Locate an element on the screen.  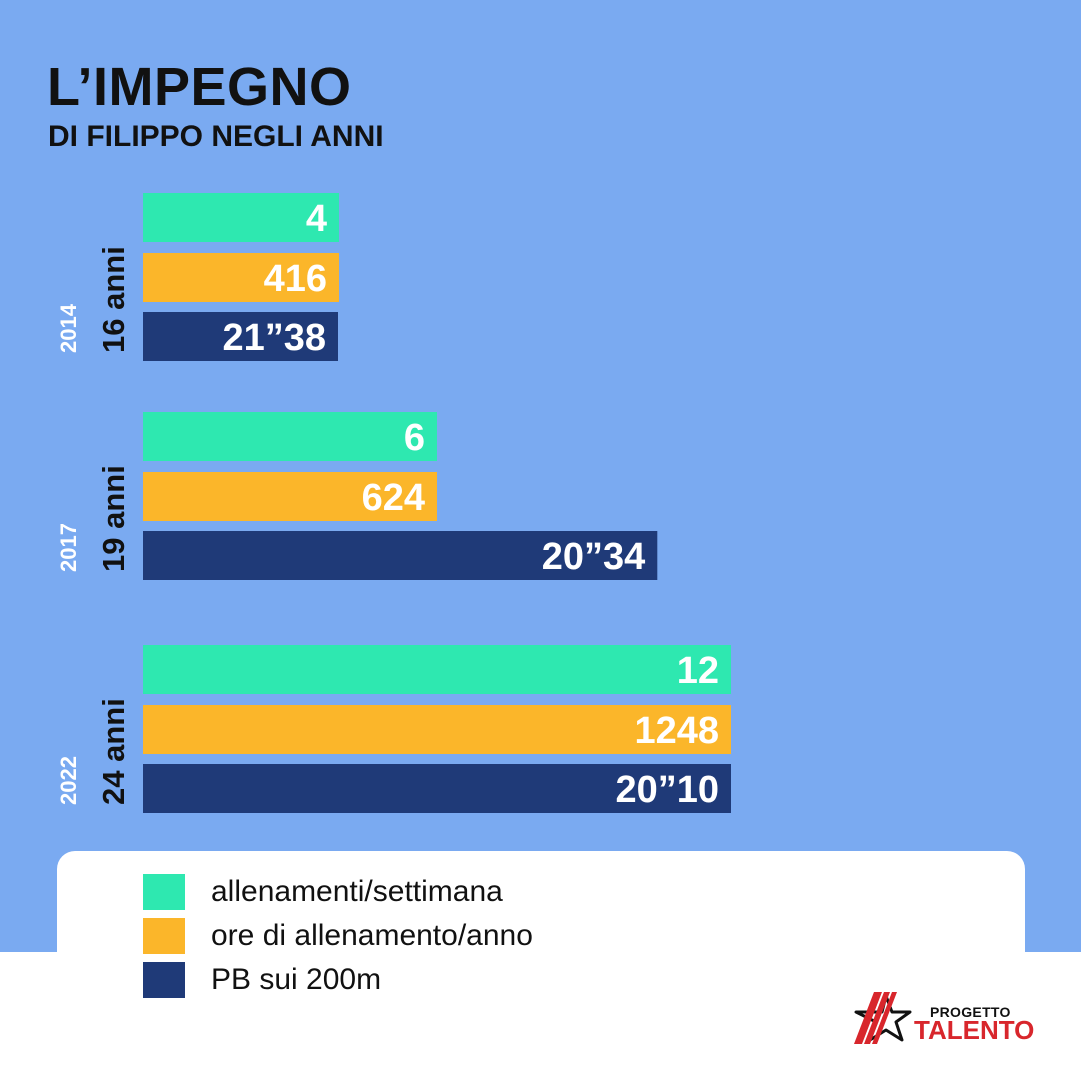
legend-item-hours: ore di allenamento/anno is located at coordinates (338, 936).